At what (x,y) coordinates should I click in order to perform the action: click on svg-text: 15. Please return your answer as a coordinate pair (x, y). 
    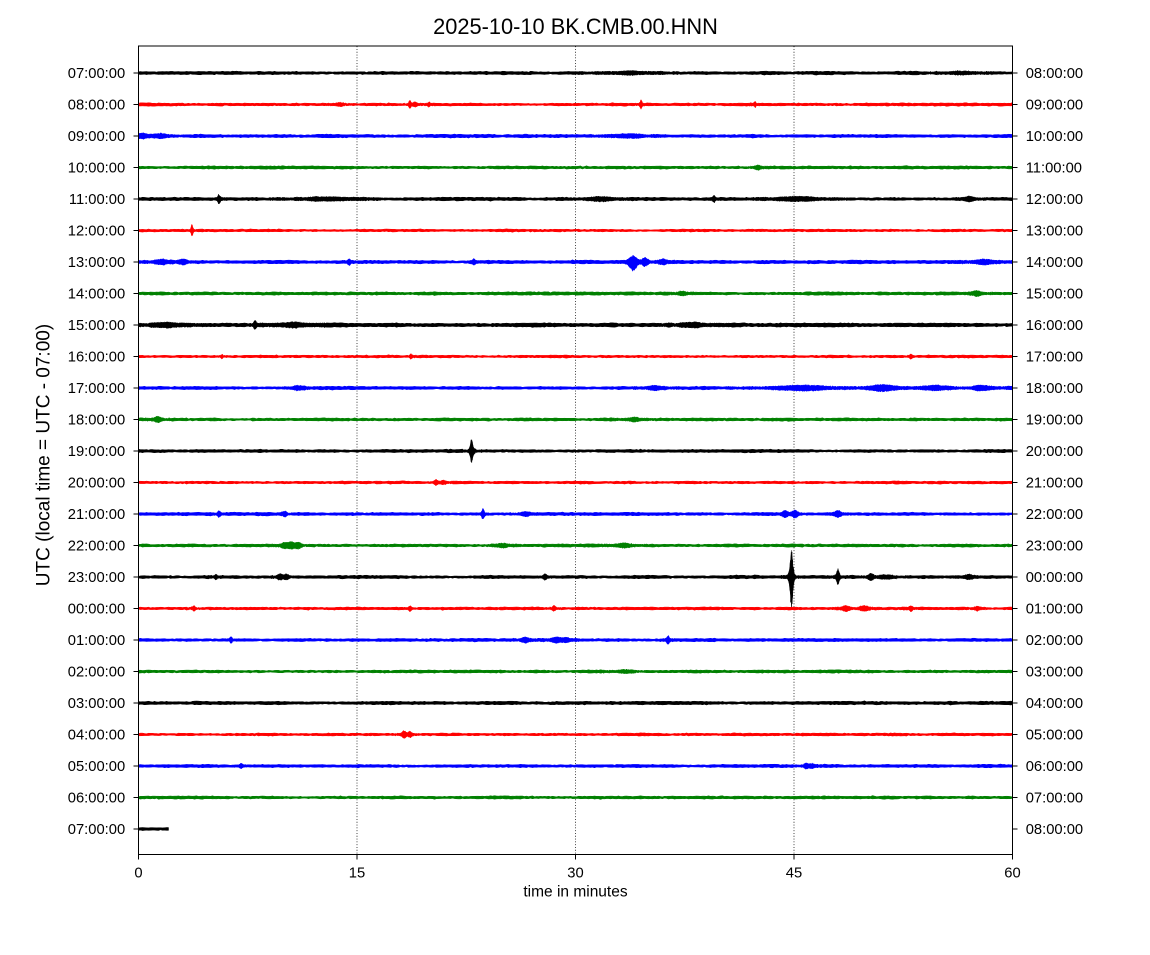
    Looking at the image, I should click on (357, 873).